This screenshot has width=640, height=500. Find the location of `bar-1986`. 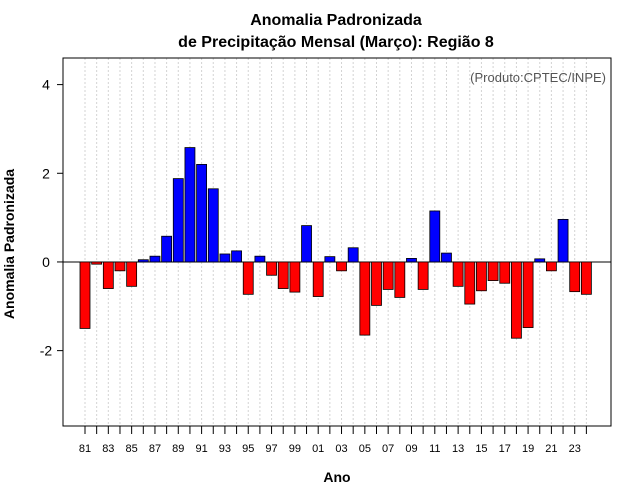

bar-1986 is located at coordinates (143, 261).